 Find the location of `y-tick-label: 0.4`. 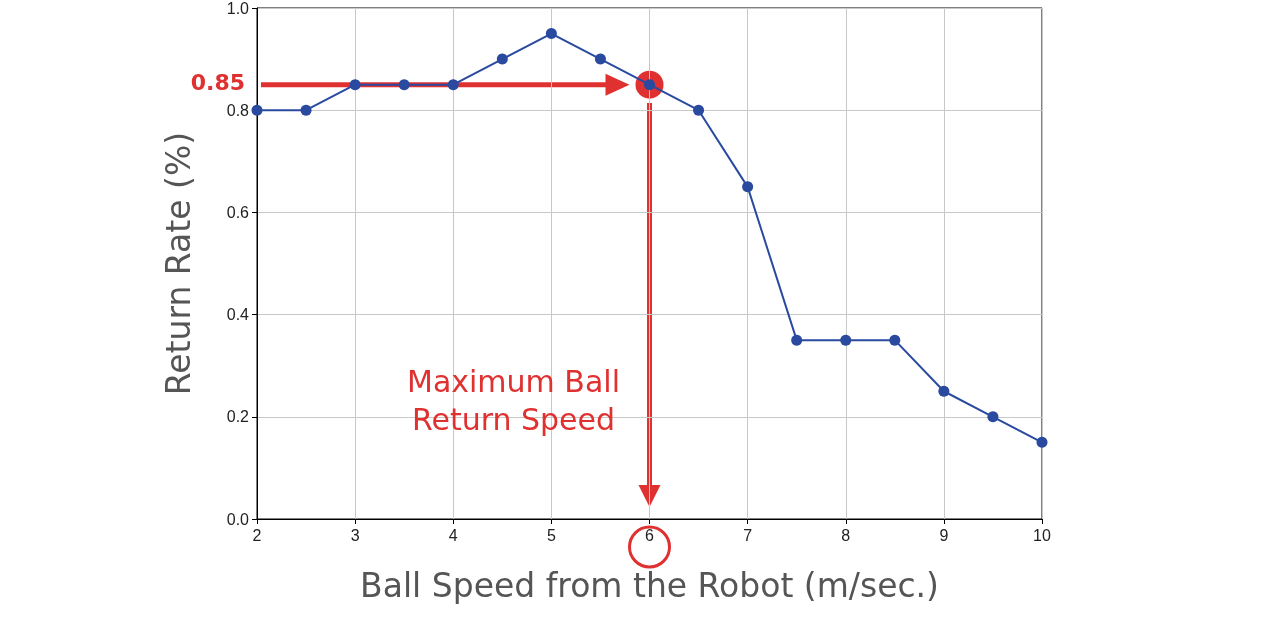

y-tick-label: 0.4 is located at coordinates (238, 315).